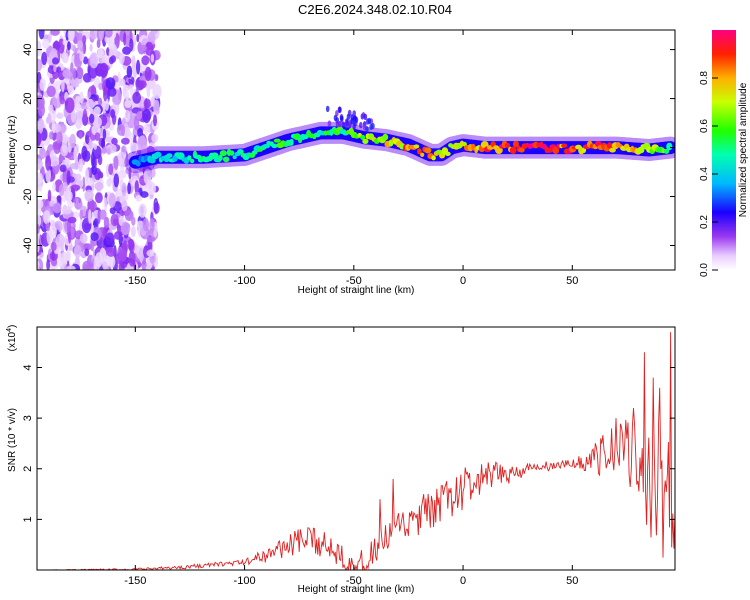  Describe the element at coordinates (135, 581) in the screenshot. I see `x-tick-label: -150` at that location.